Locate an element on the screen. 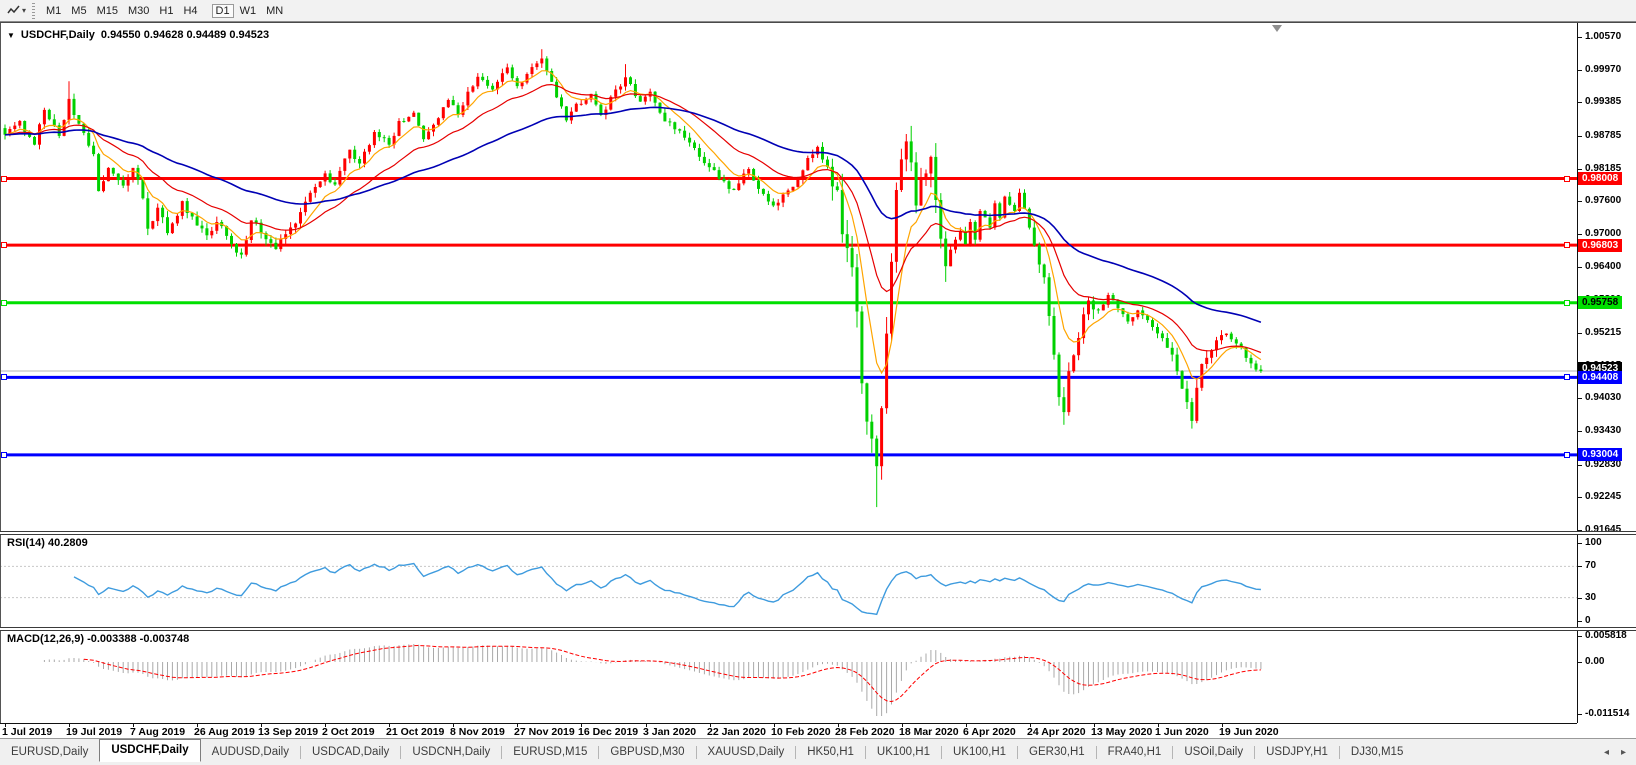 The height and width of the screenshot is (765, 1636). tab-hk50-h1: HK50,H1 is located at coordinates (830, 752).